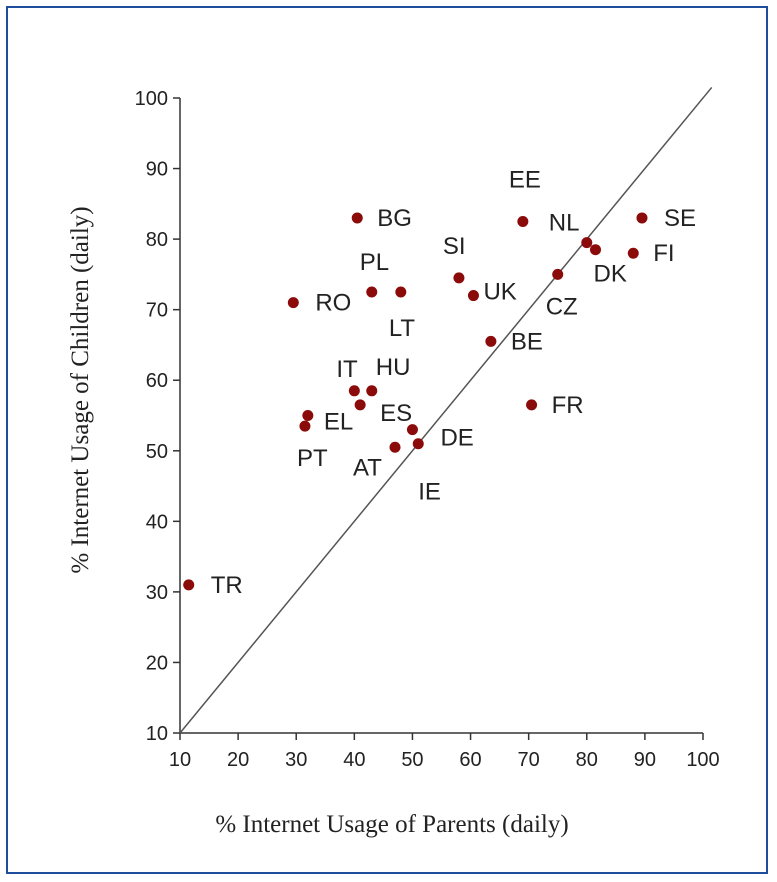  Describe the element at coordinates (296, 760) in the screenshot. I see `x-tick-label: 30` at that location.